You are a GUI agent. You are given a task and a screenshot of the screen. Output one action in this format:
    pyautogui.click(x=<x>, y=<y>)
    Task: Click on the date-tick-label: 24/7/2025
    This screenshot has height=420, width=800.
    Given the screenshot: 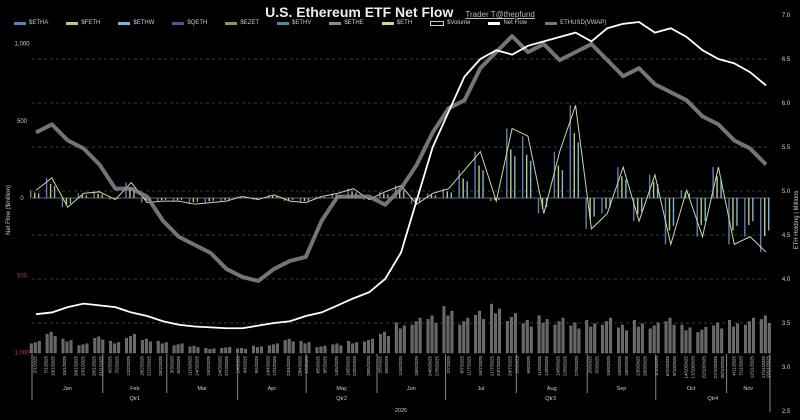 What is the action you would take?
    pyautogui.click(x=498, y=366)
    